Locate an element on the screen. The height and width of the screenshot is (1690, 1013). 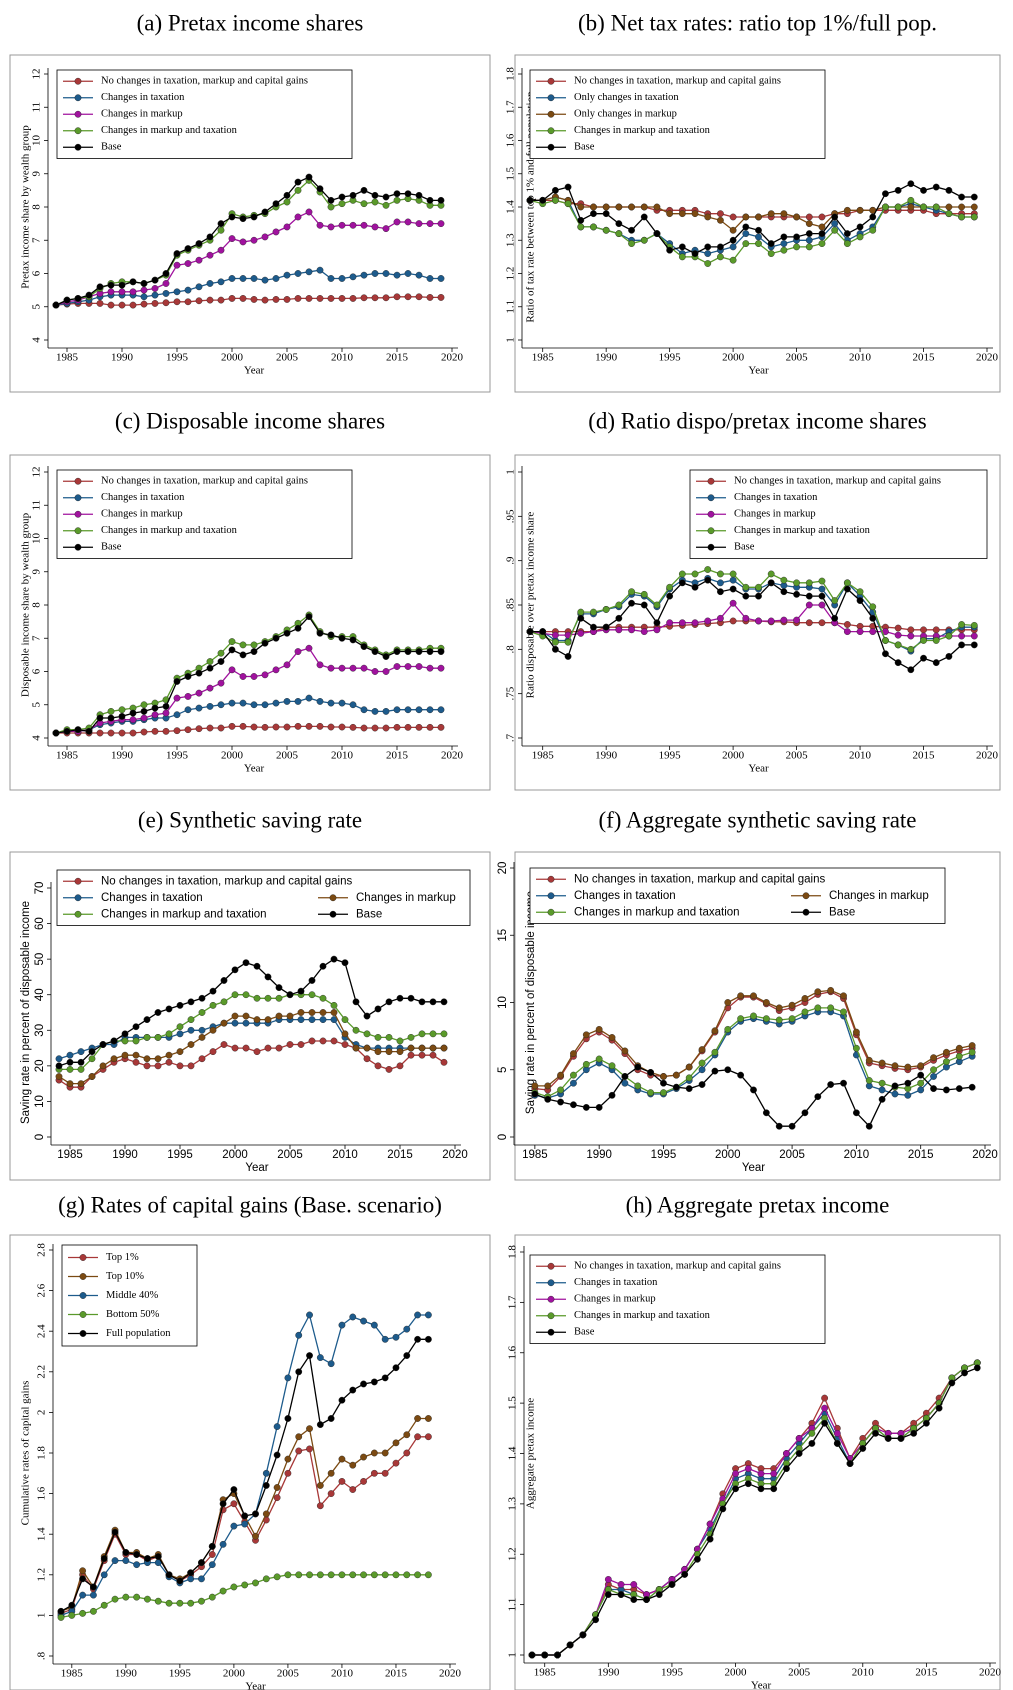
x-tick-label: 2010 is located at coordinates (342, 1674).